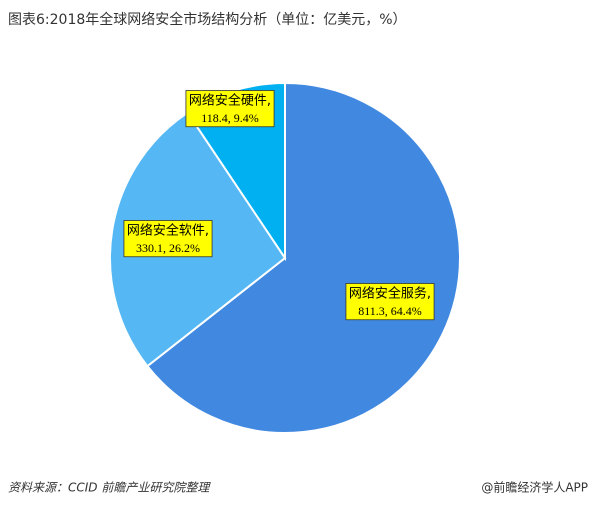  What do you see at coordinates (168, 231) in the screenshot?
I see `label-category: 网络安全软件,` at bounding box center [168, 231].